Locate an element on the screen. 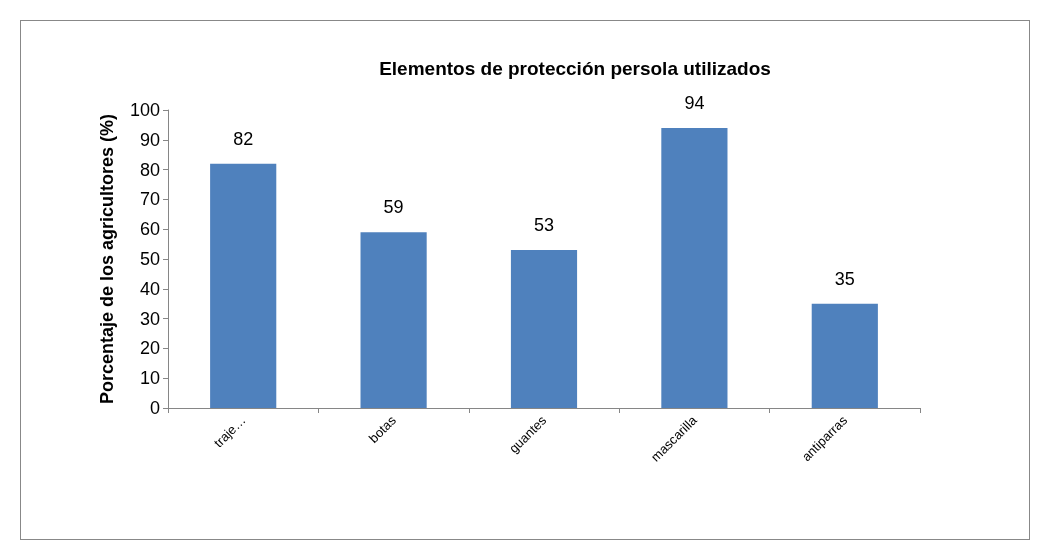 This screenshot has width=1052, height=556. y-tick-label: 20 is located at coordinates (149, 348).